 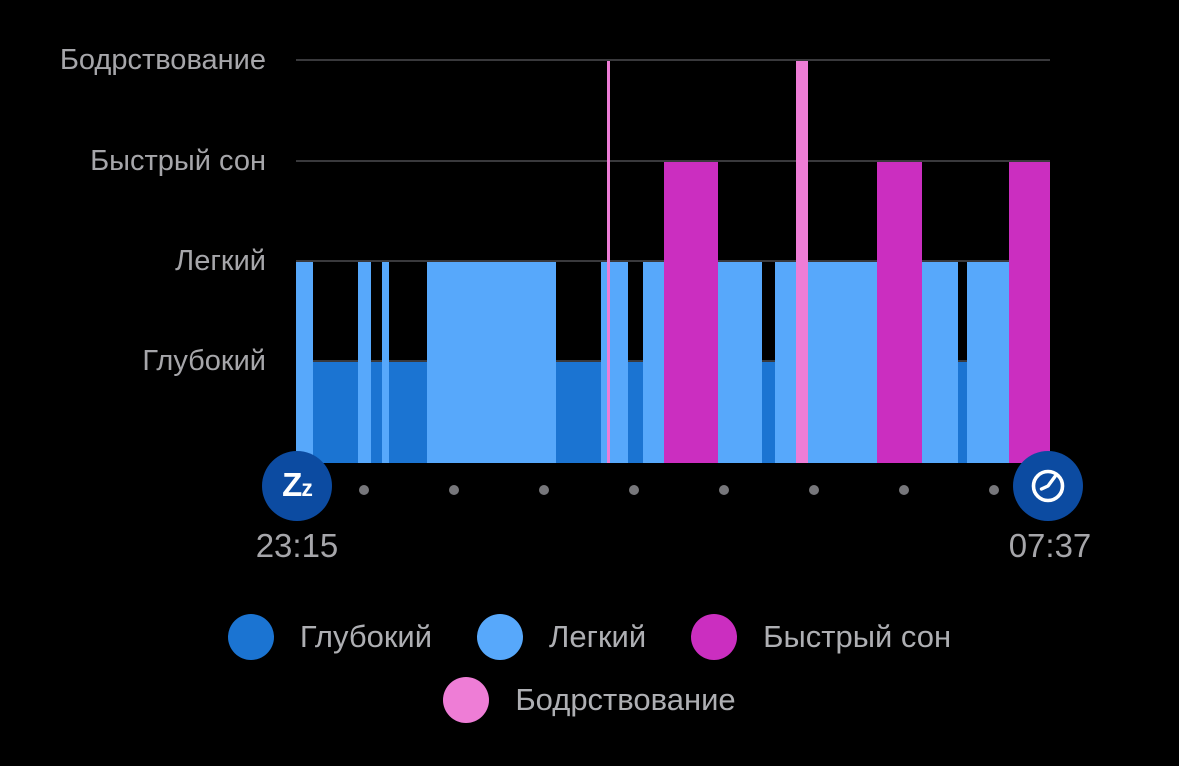 I want to click on deep-sleep-dot-icon, so click(x=250, y=637).